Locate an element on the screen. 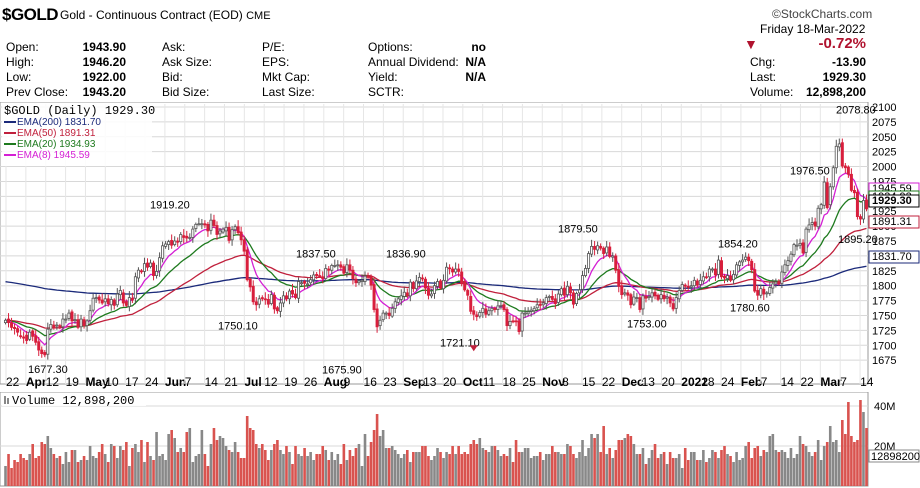  legend-entry: EMA(50) 1891.31 is located at coordinates (56, 133).